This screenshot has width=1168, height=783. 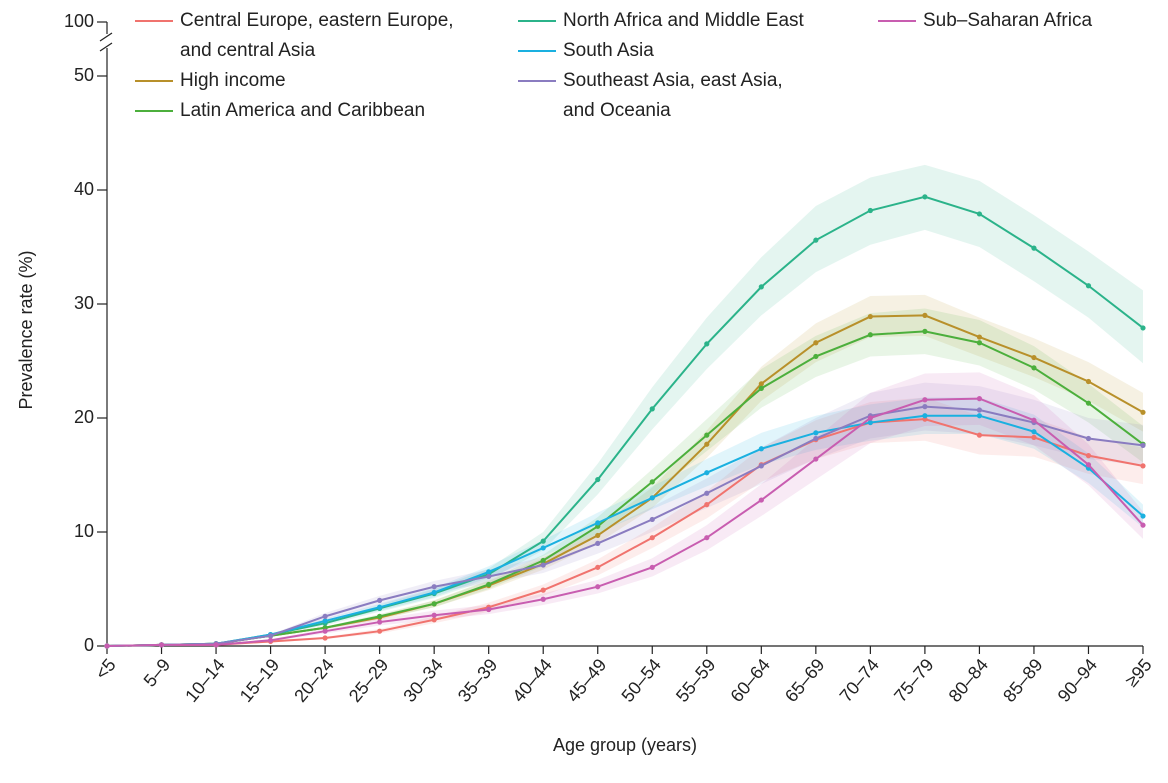 What do you see at coordinates (969, 680) in the screenshot?
I see `x-tick-label: 80–84` at bounding box center [969, 680].